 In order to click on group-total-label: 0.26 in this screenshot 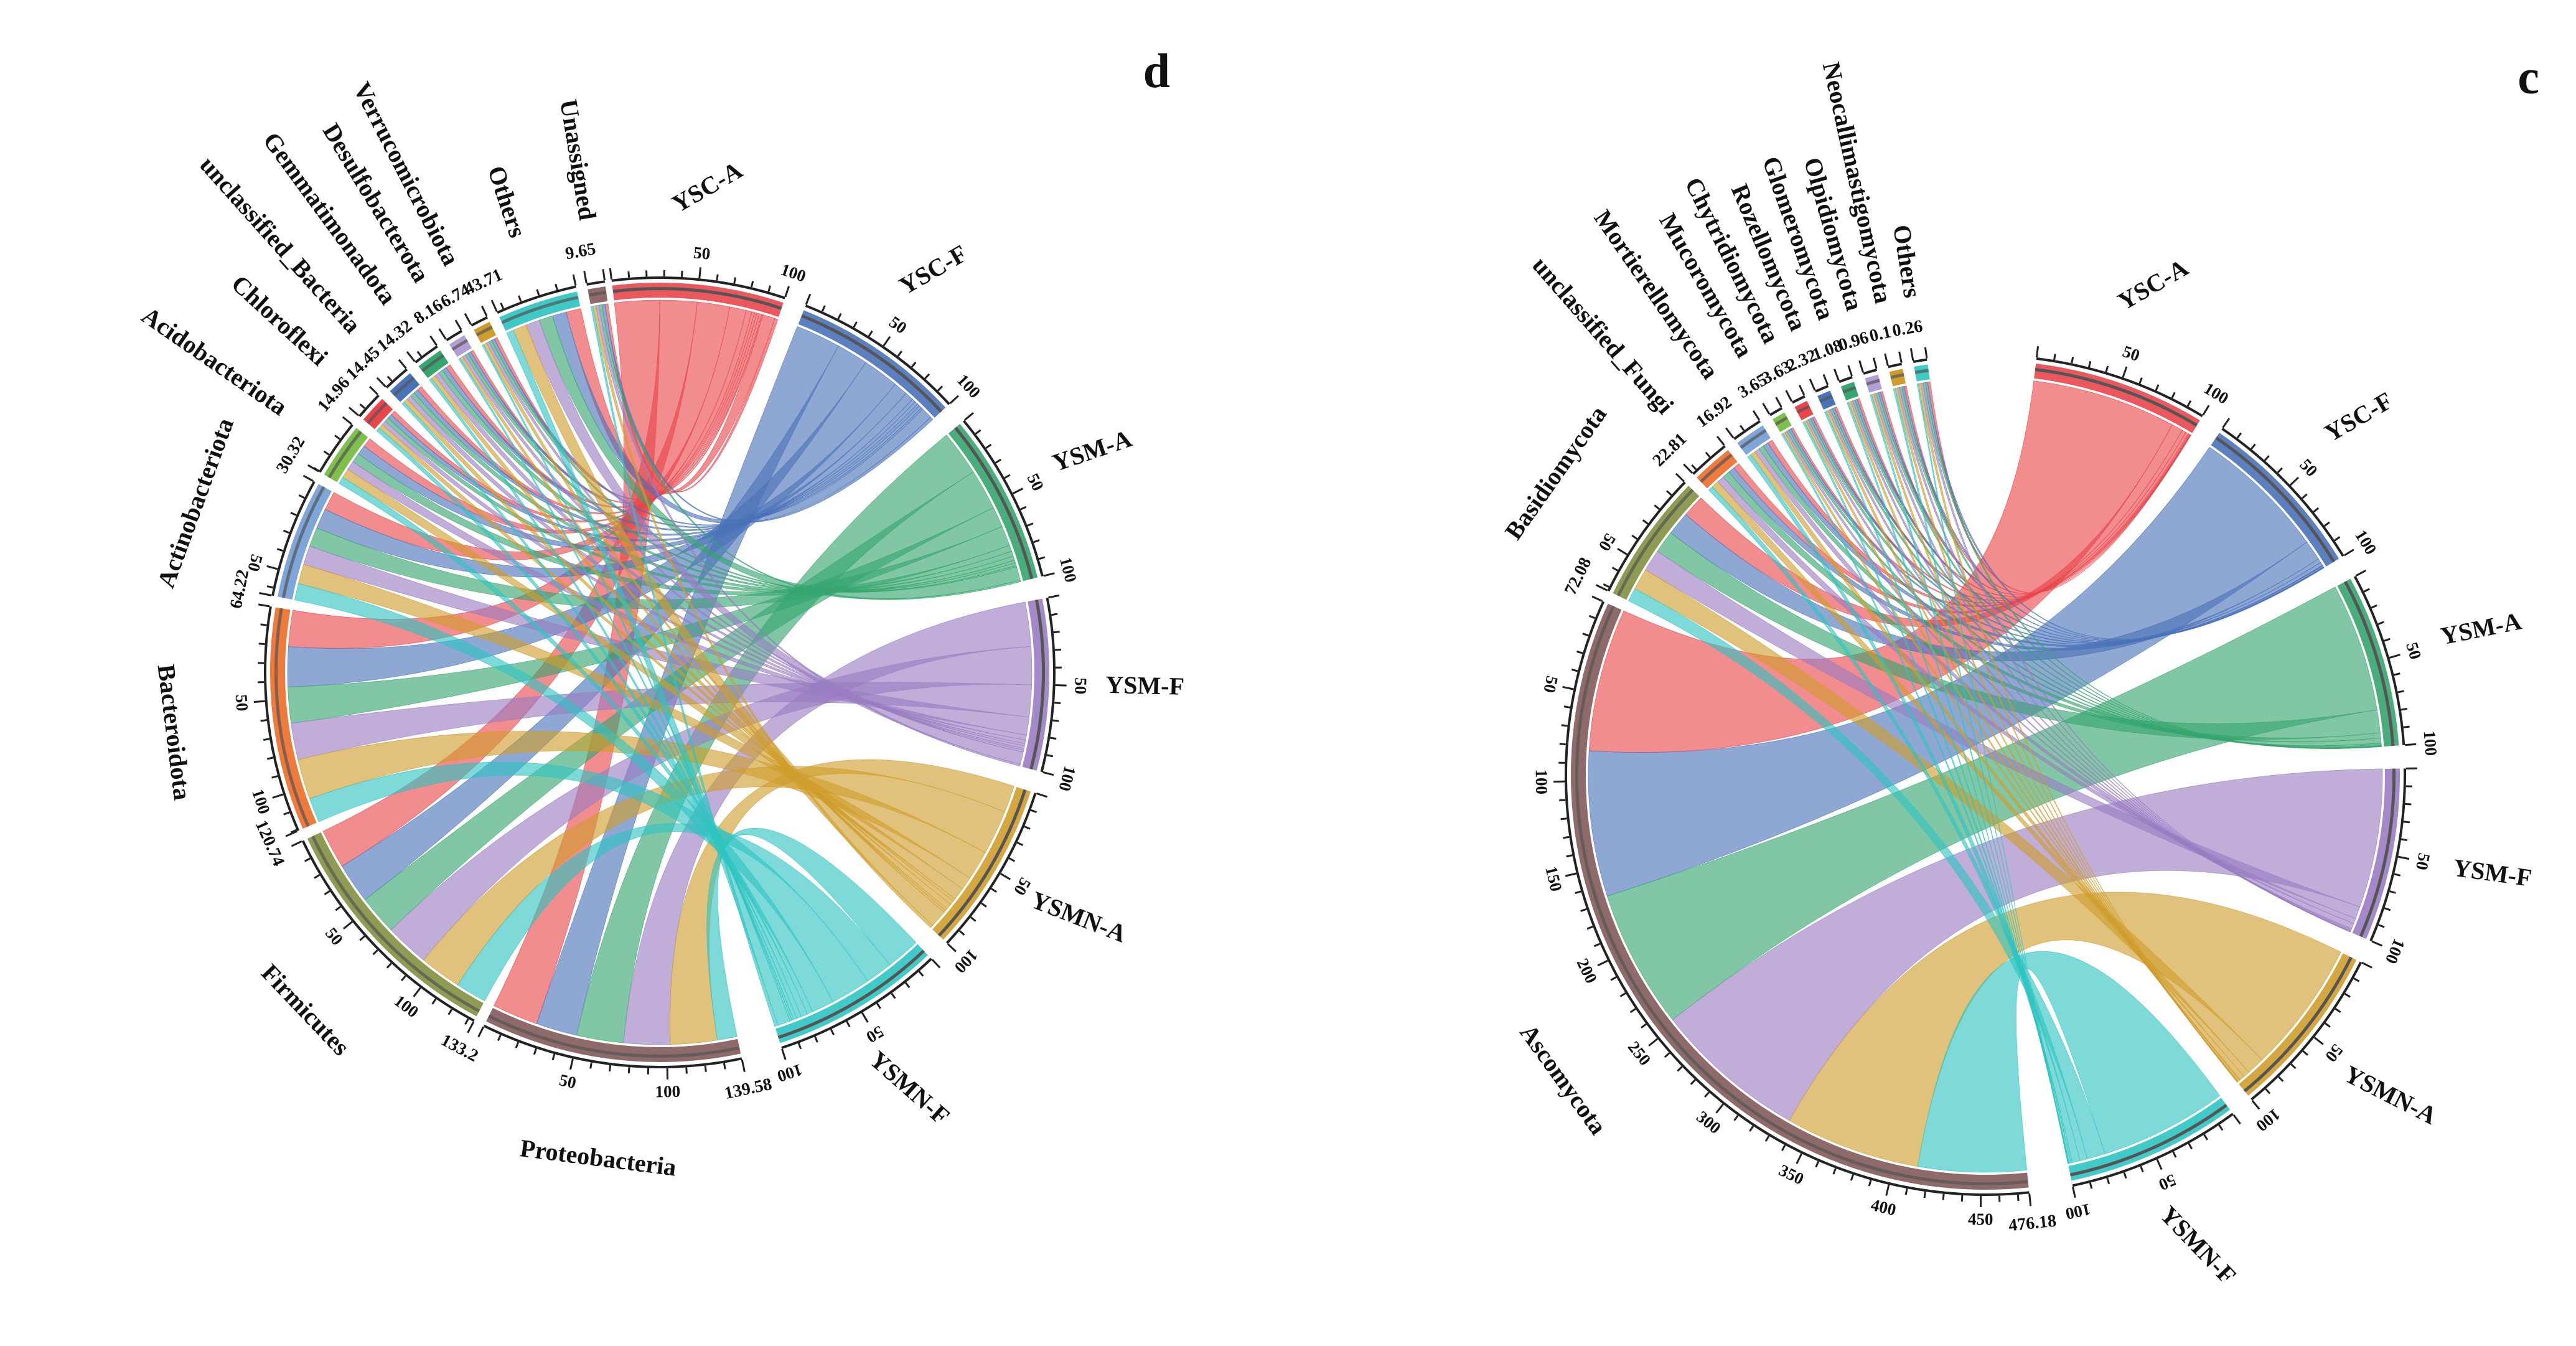, I will do `click(1907, 328)`.